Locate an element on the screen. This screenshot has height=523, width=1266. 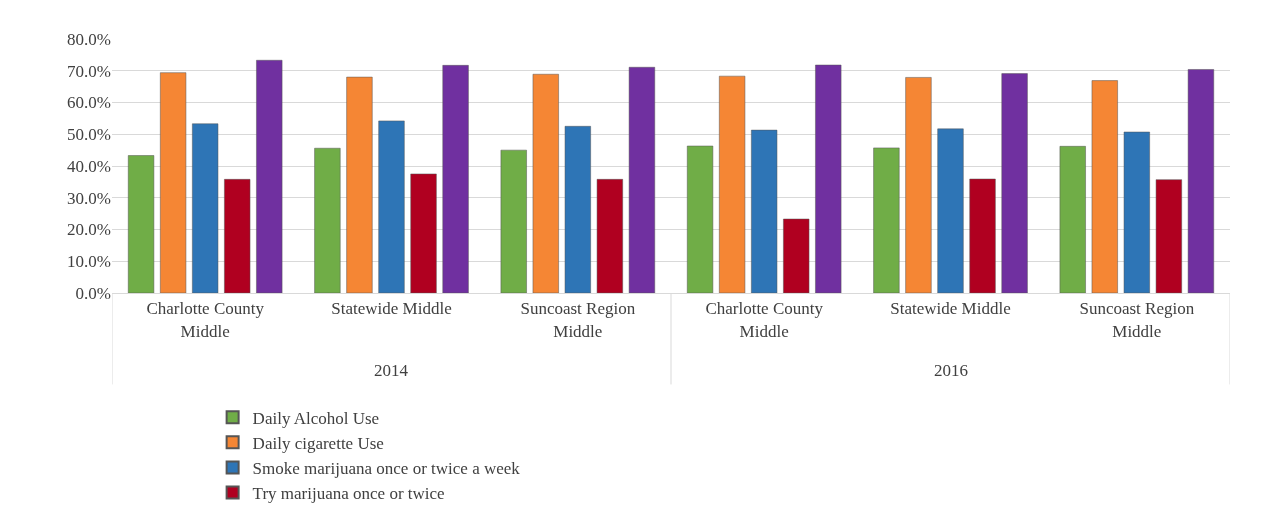
y-tick-label: 0.0% is located at coordinates (93, 293).